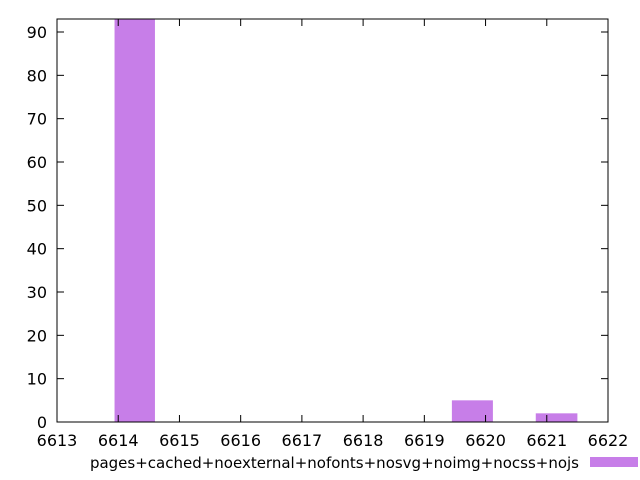  Describe the element at coordinates (37, 162) in the screenshot. I see `y-tick-label-60: 60` at that location.